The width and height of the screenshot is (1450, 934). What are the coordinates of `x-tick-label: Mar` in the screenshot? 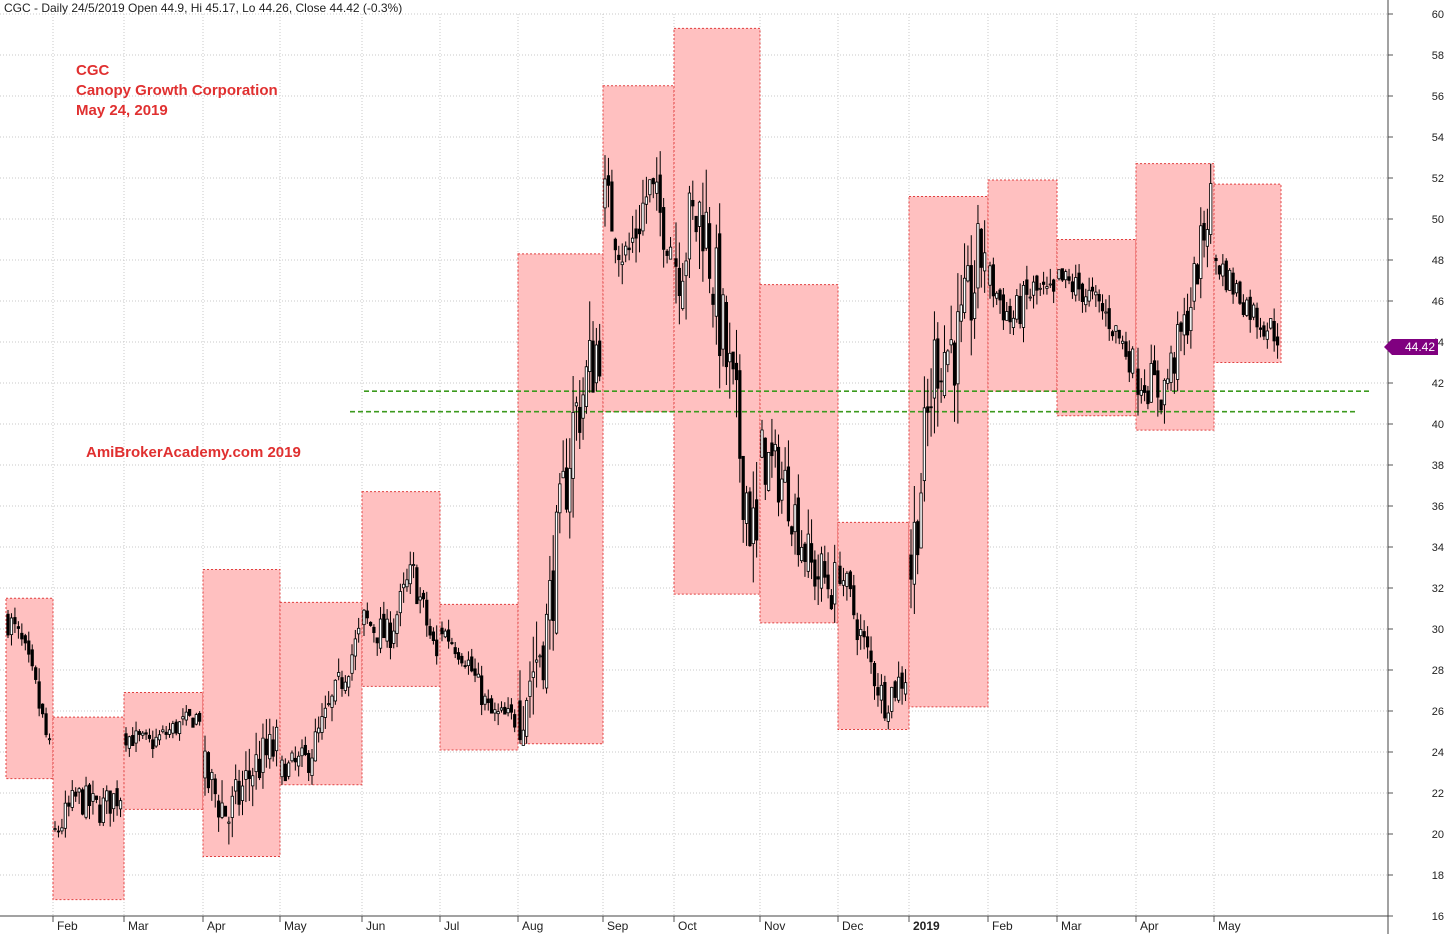 It's located at (1071, 926).